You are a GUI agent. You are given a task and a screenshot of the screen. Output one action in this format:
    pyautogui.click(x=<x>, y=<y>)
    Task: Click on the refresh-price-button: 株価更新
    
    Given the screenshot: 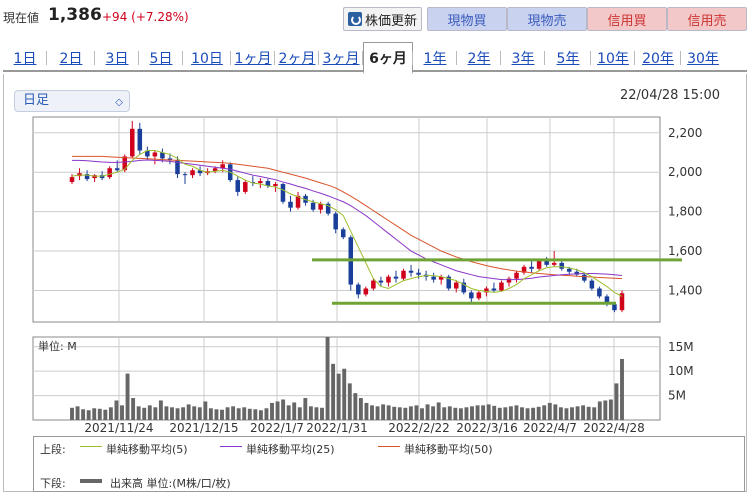 What is the action you would take?
    pyautogui.click(x=382, y=19)
    